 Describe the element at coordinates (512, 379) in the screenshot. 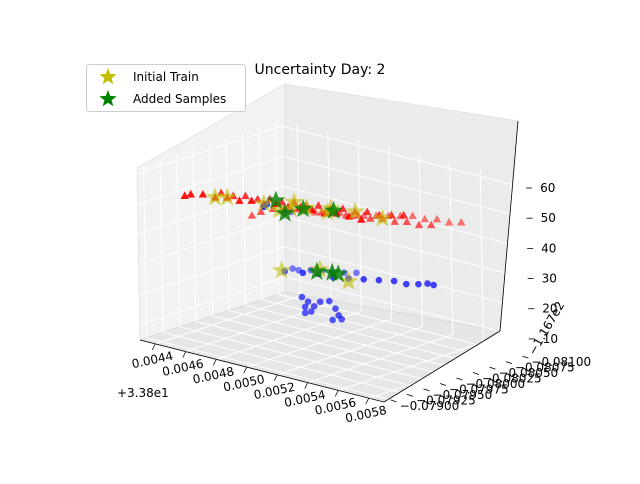

I see `y-tick-label: −0.08025` at that location.